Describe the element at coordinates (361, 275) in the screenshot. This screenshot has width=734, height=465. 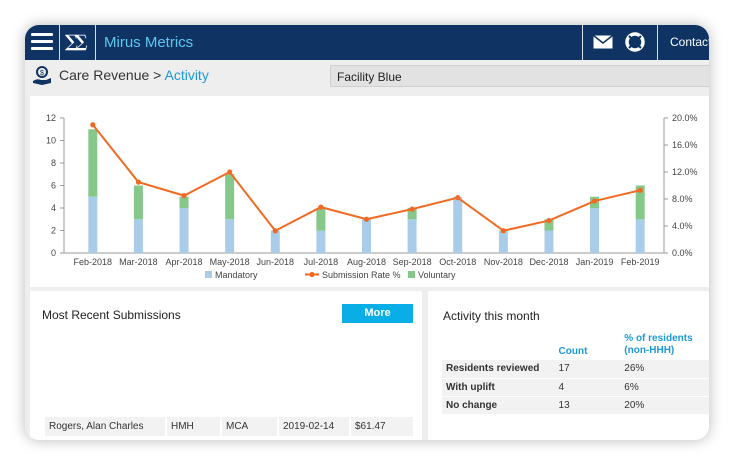
I see `legend-label: Submission Rate %` at that location.